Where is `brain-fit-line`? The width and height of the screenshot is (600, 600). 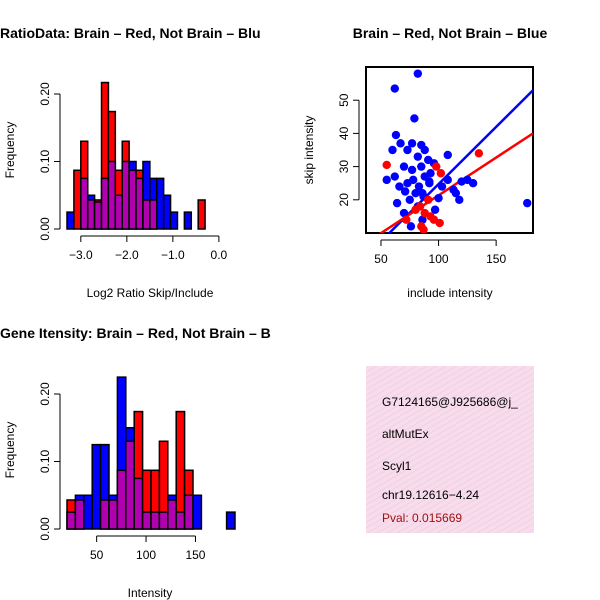
brain-fit-line is located at coordinates (455, 182).